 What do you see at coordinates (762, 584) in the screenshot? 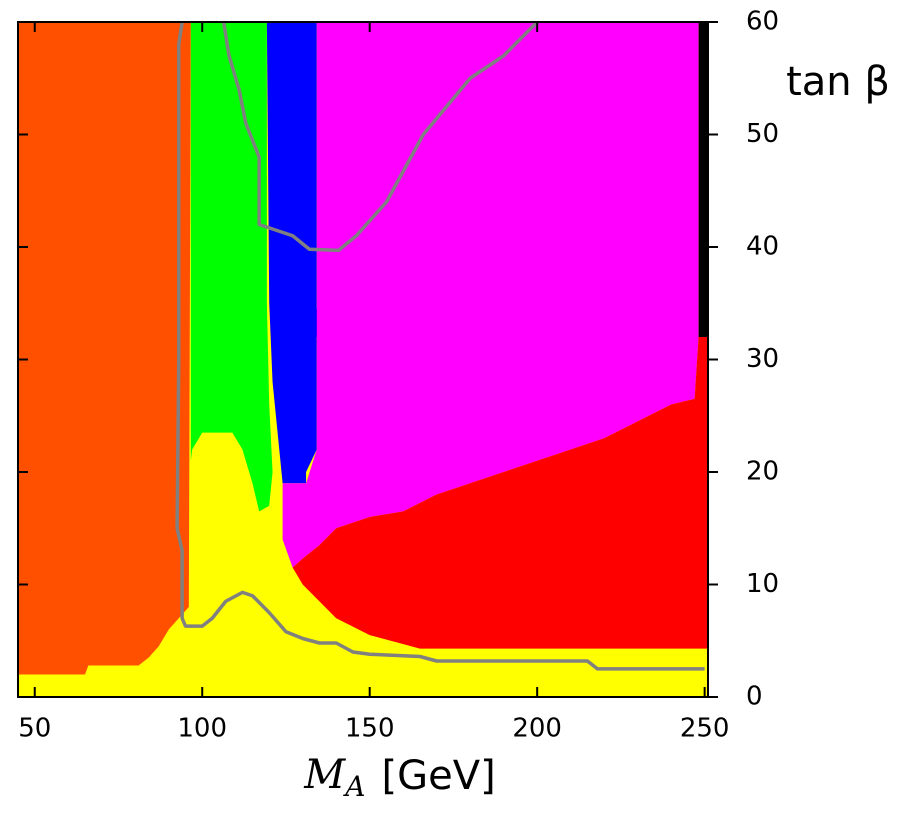
I see `y-tick-label: 10` at bounding box center [762, 584].